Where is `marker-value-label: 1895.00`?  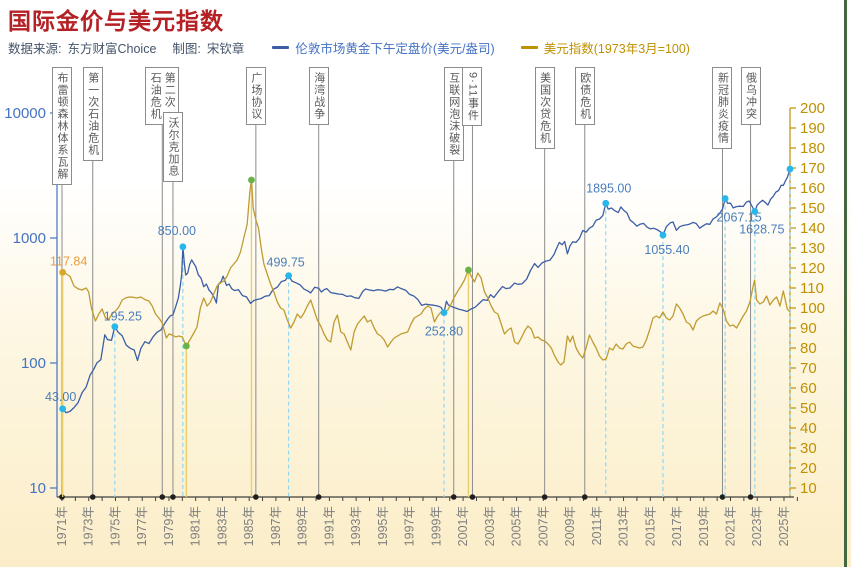 marker-value-label: 1895.00 is located at coordinates (608, 188).